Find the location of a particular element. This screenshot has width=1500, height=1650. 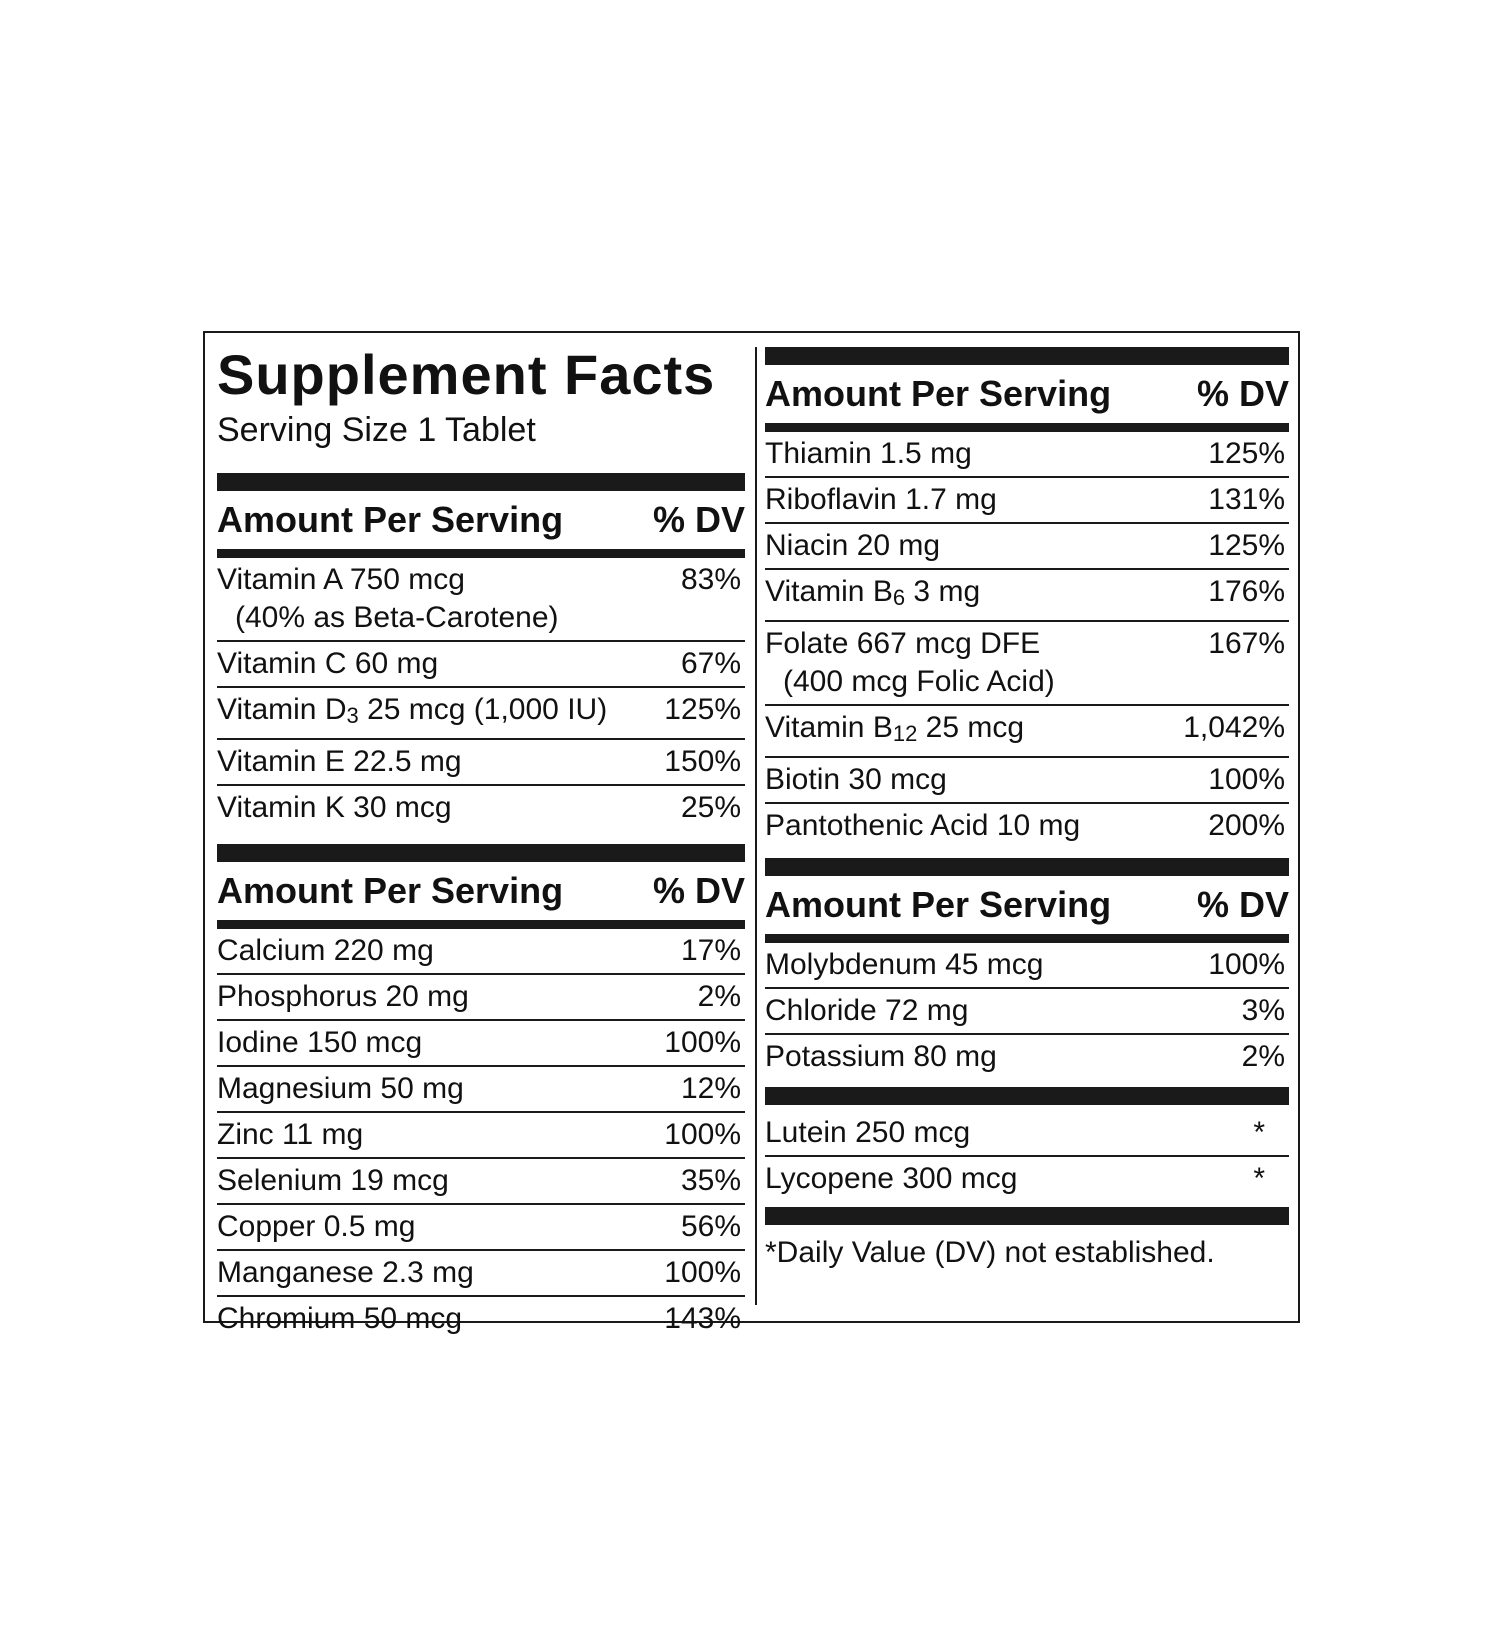

nutrient-name: Vitamin C 60 mg is located at coordinates (328, 663).